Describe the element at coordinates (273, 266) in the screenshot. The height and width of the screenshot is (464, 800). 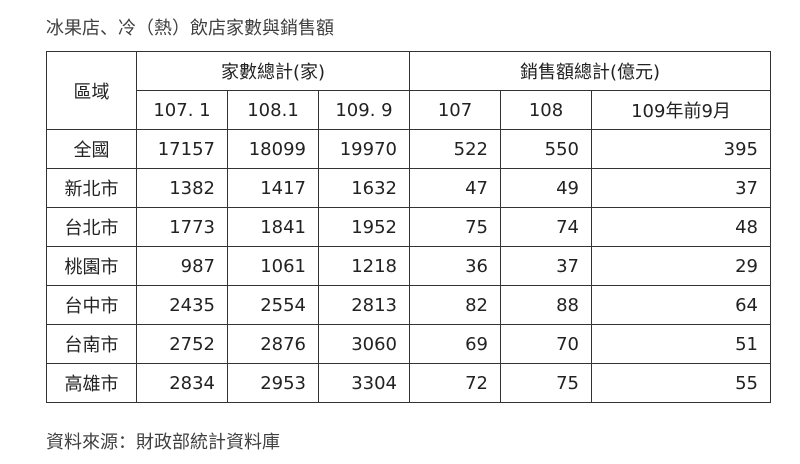
I see `value-cell: 1061` at that location.